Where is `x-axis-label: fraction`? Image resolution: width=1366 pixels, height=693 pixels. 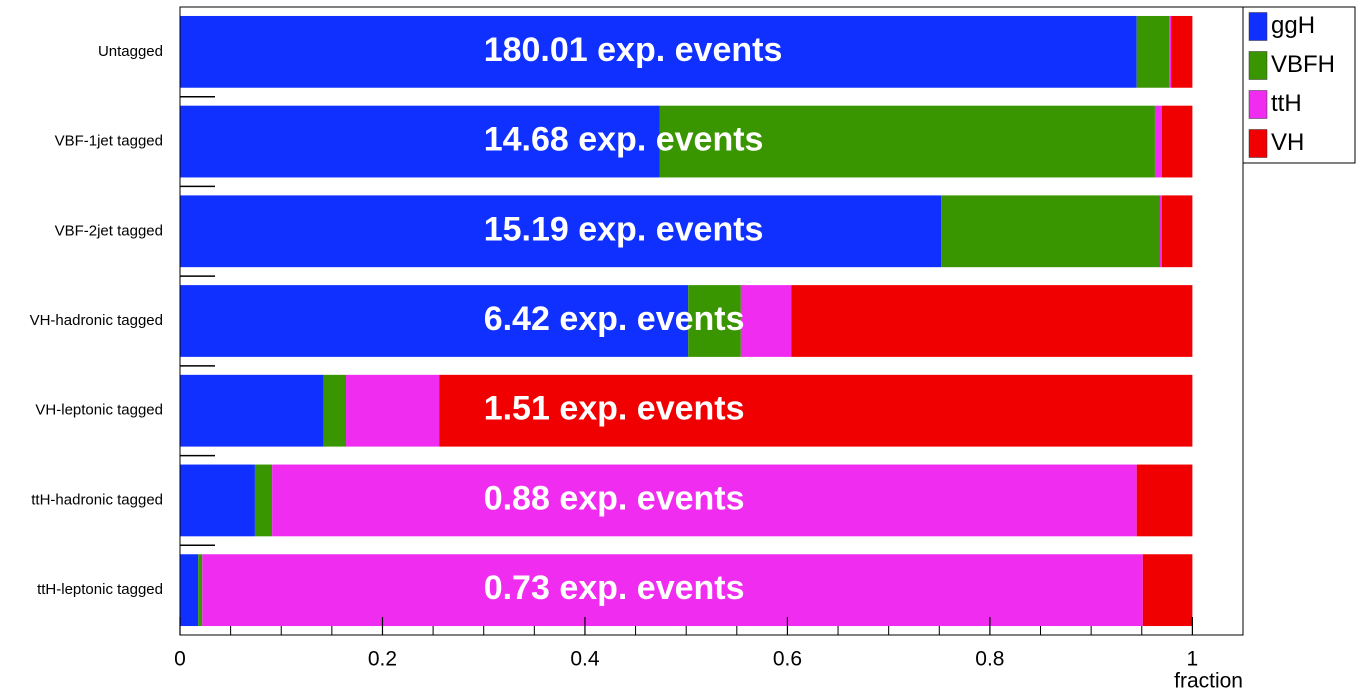
x-axis-label: fraction is located at coordinates (1208, 681).